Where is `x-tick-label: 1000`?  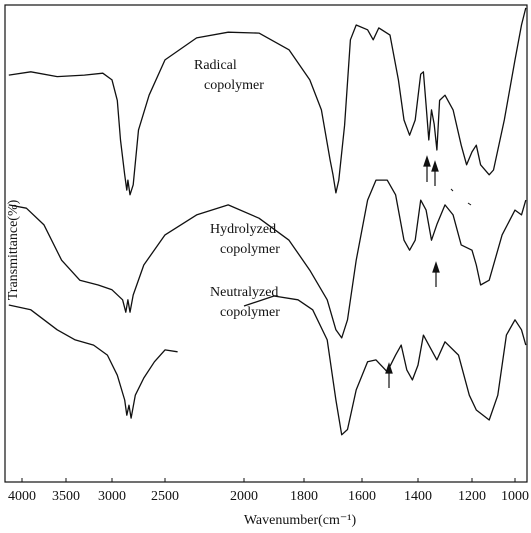
x-tick-label: 1000 is located at coordinates (515, 496).